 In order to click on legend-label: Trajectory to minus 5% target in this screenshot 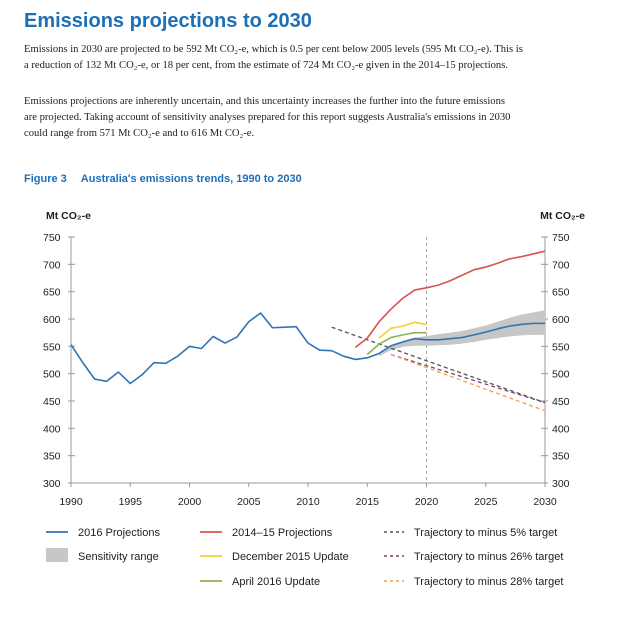, I will do `click(485, 533)`.